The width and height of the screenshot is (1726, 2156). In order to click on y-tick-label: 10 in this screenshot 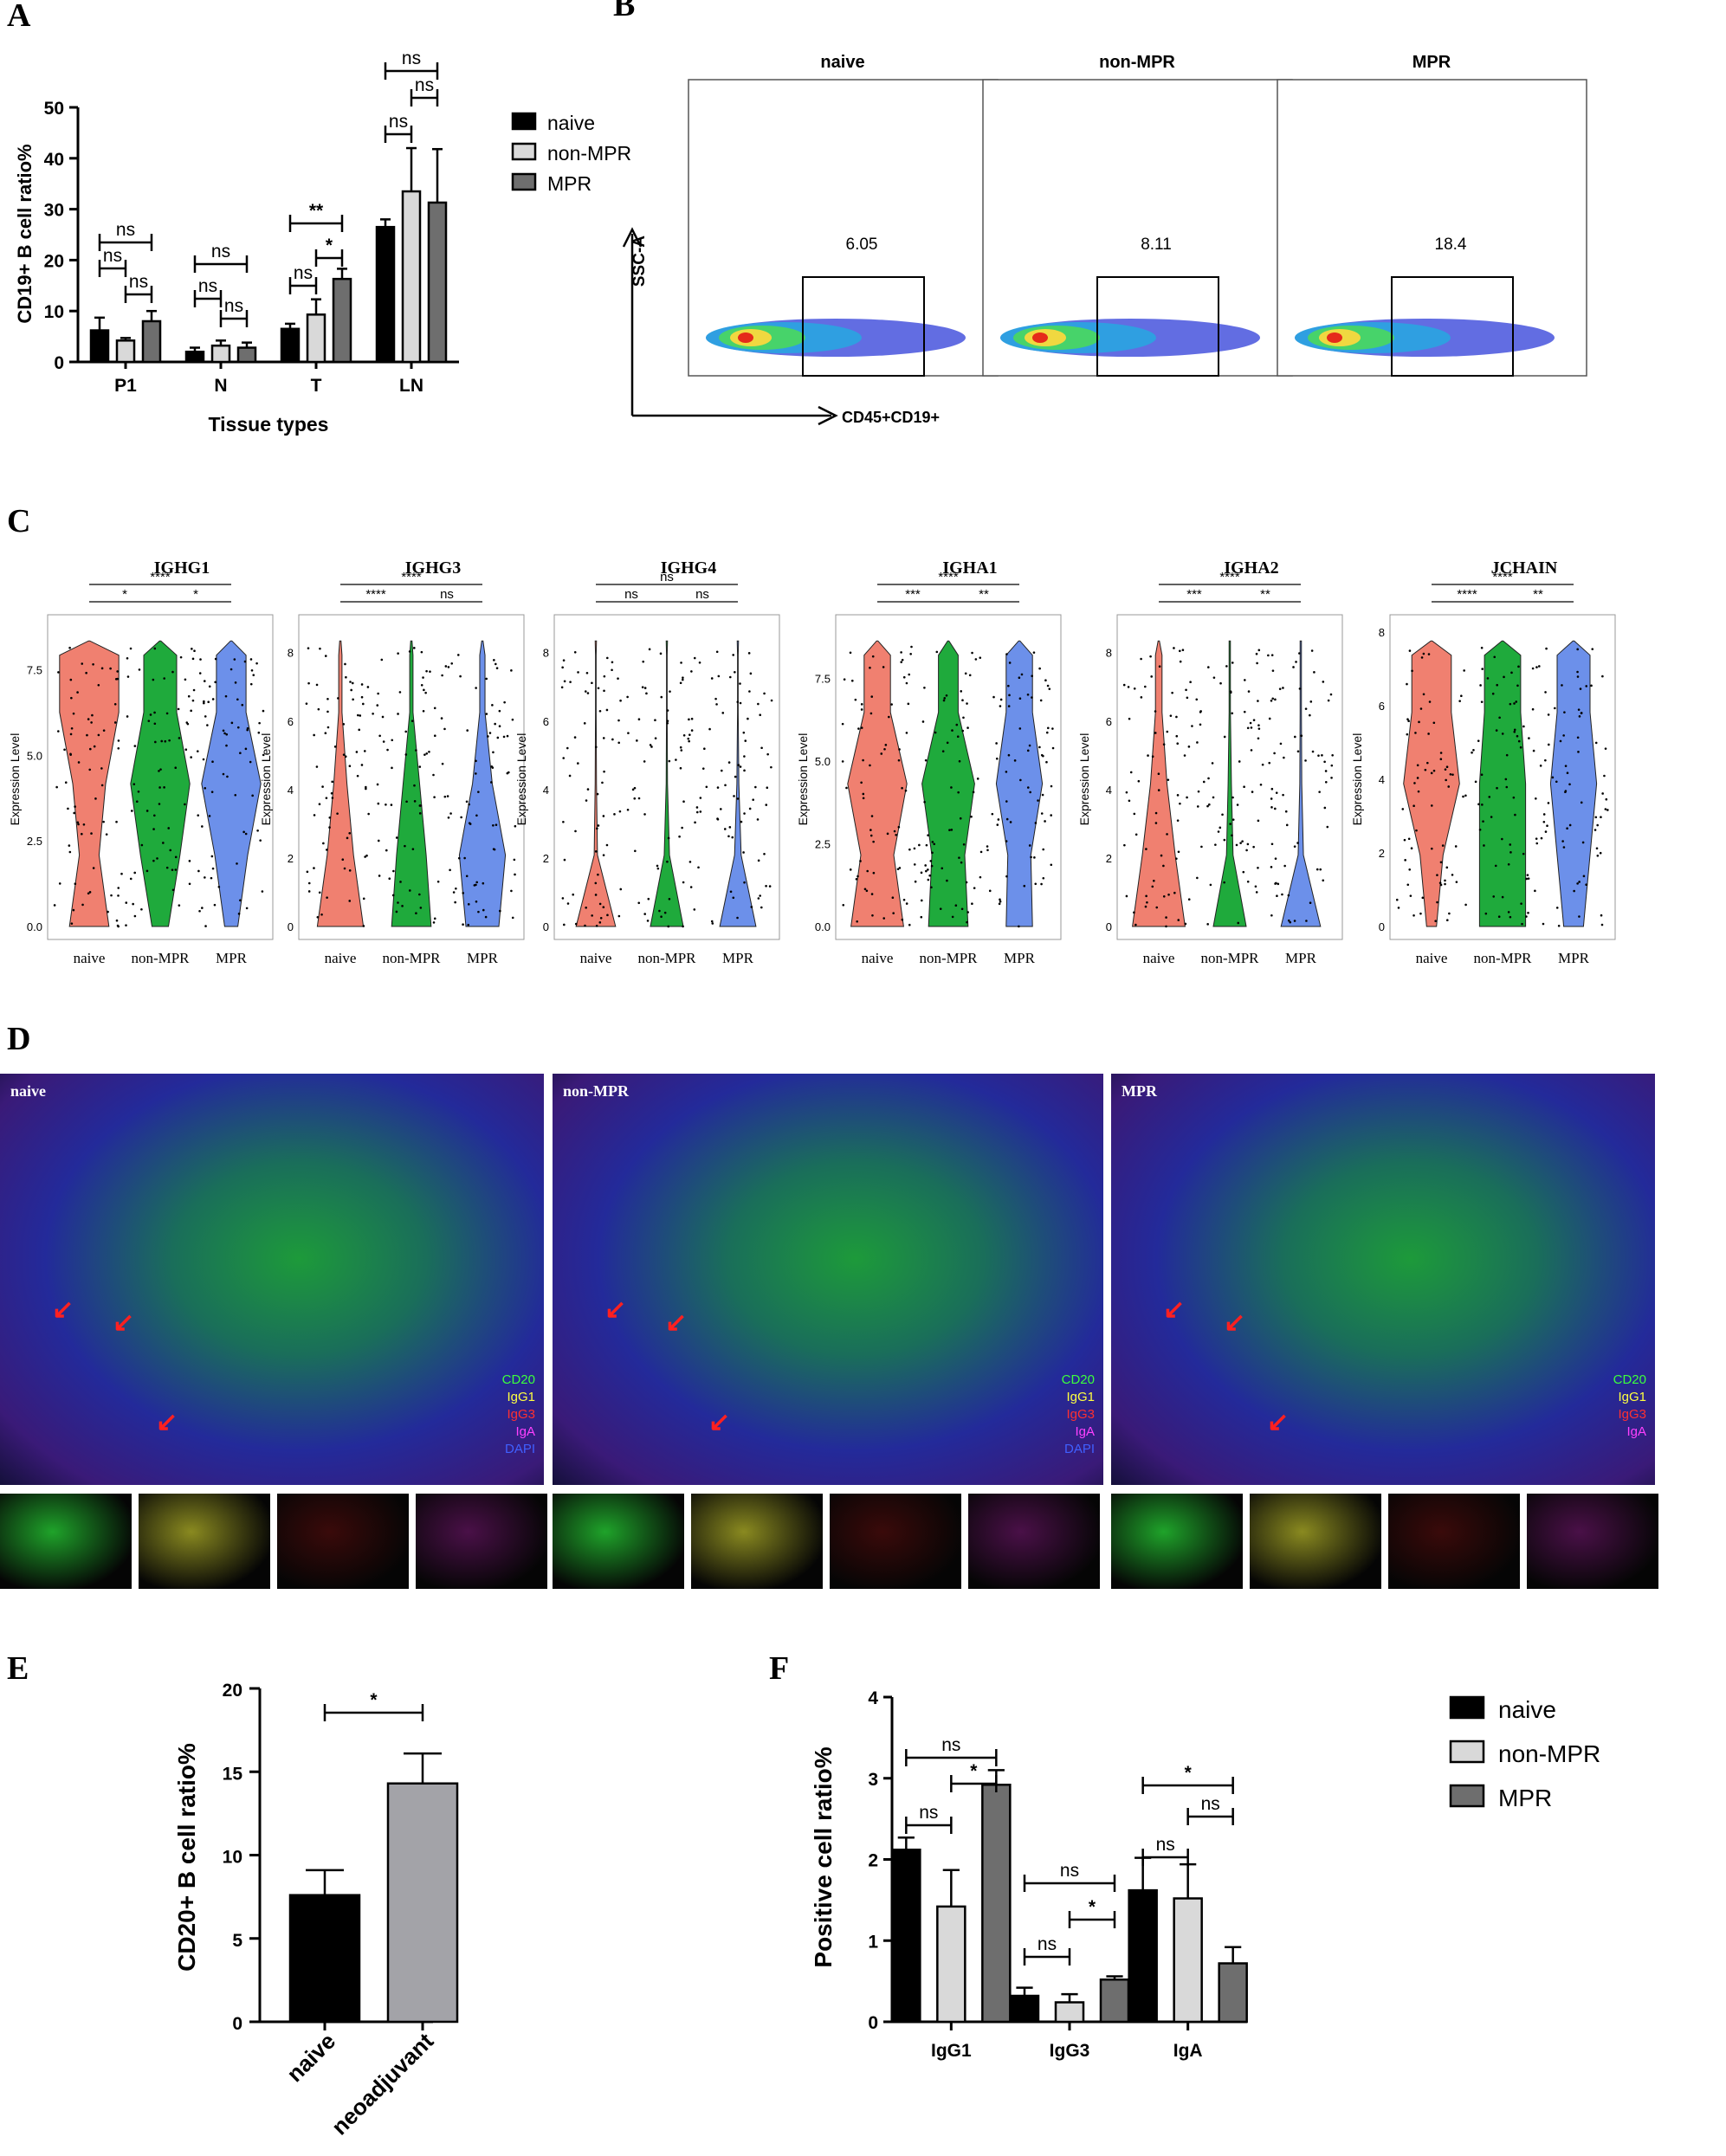, I will do `click(232, 1858)`.